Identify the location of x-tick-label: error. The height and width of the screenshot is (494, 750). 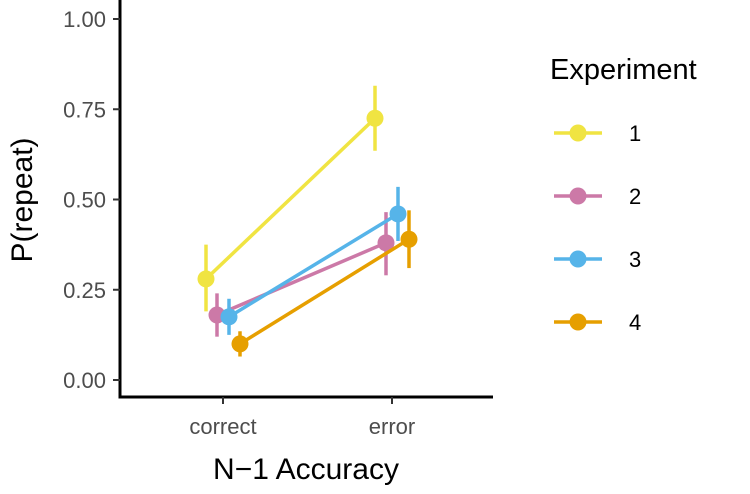
(392, 426).